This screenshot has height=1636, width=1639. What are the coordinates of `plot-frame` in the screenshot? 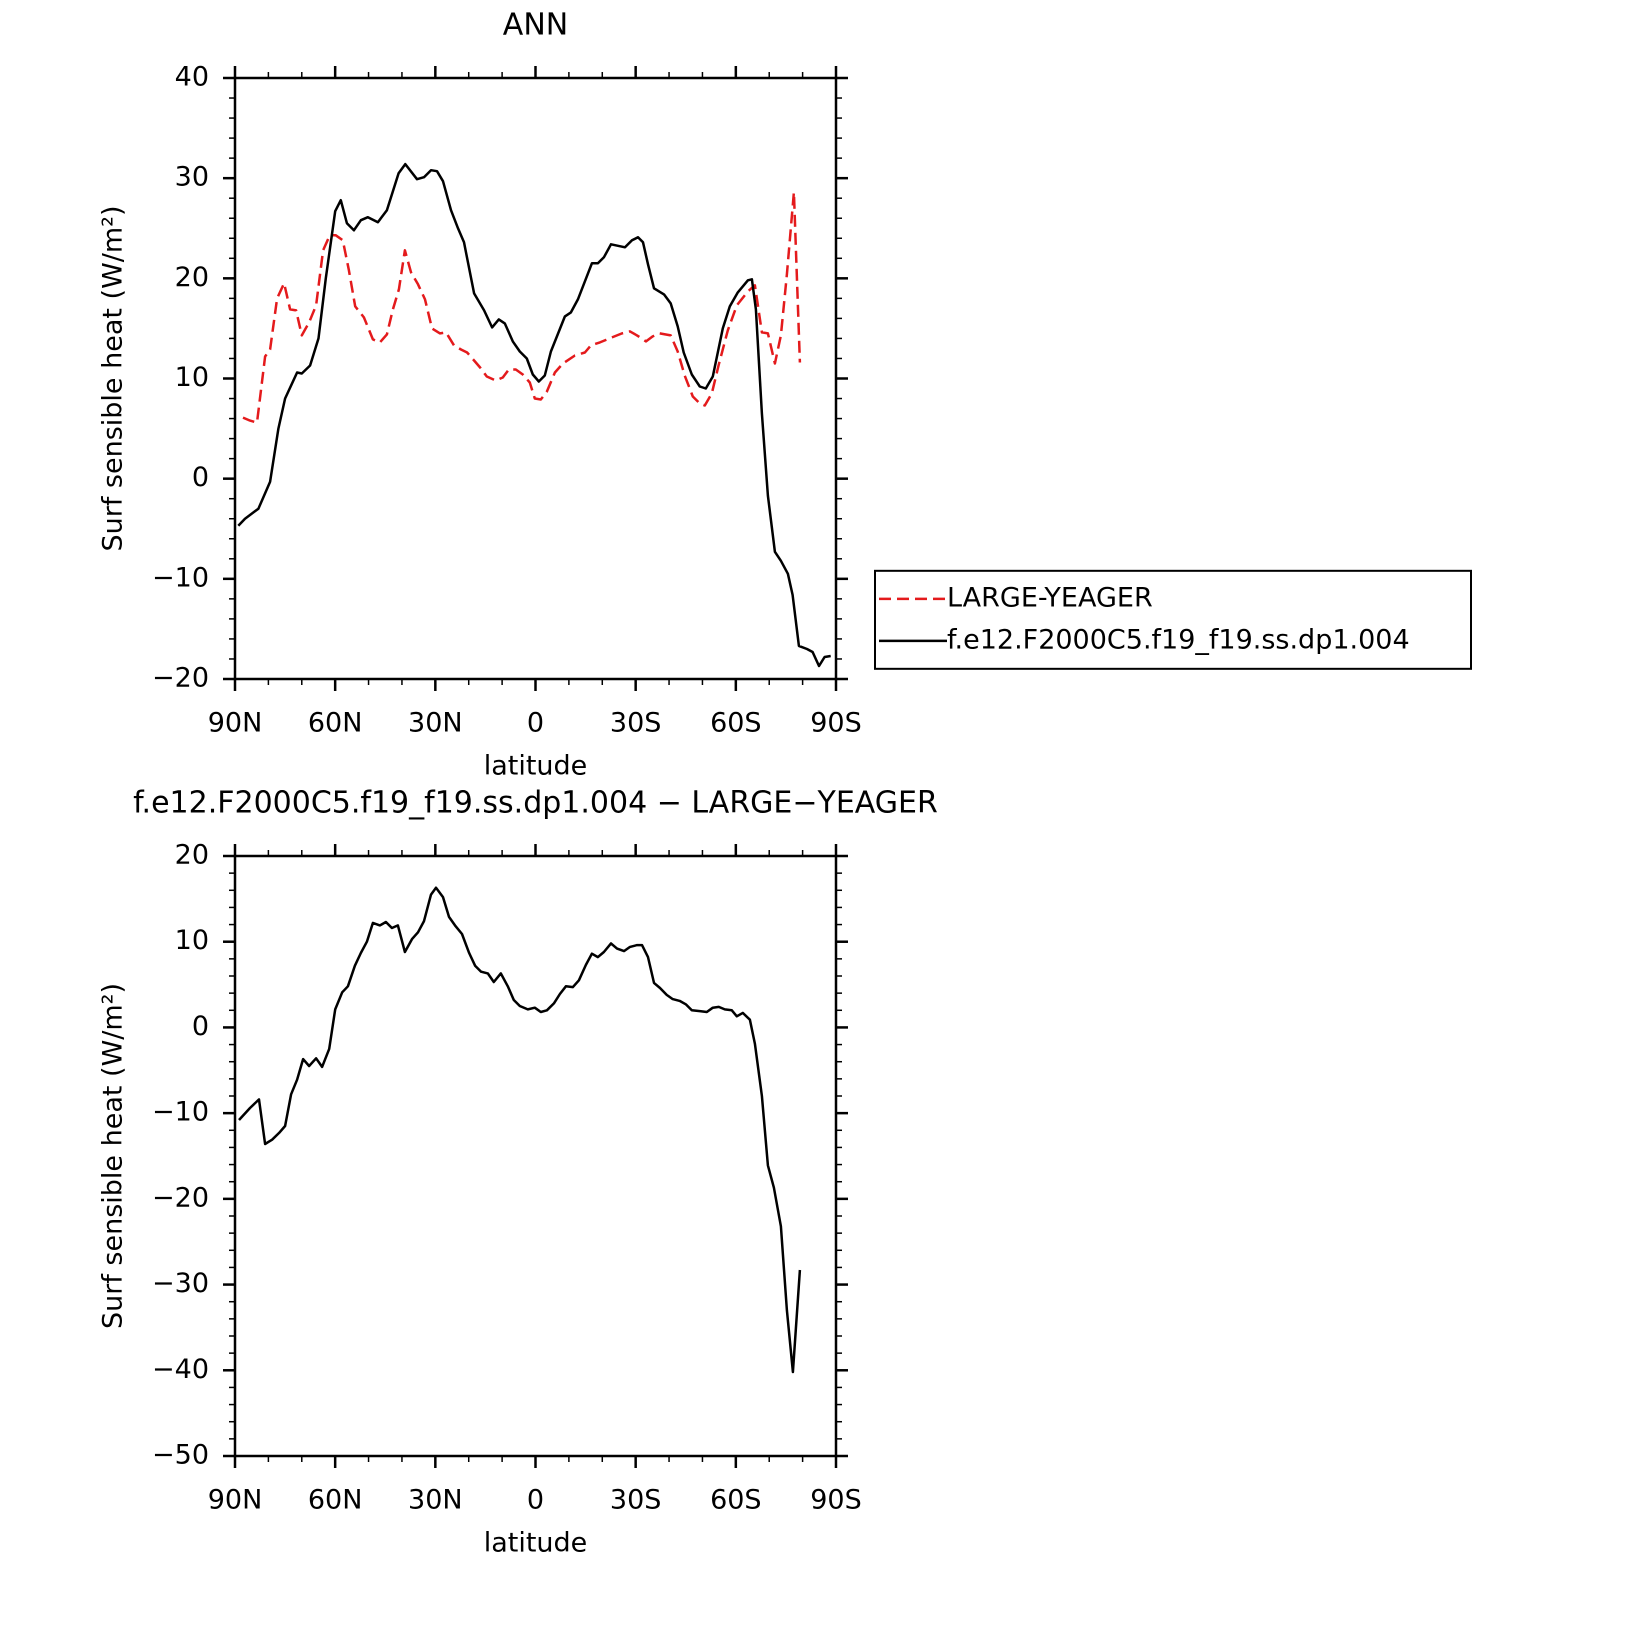 It's located at (535, 1156).